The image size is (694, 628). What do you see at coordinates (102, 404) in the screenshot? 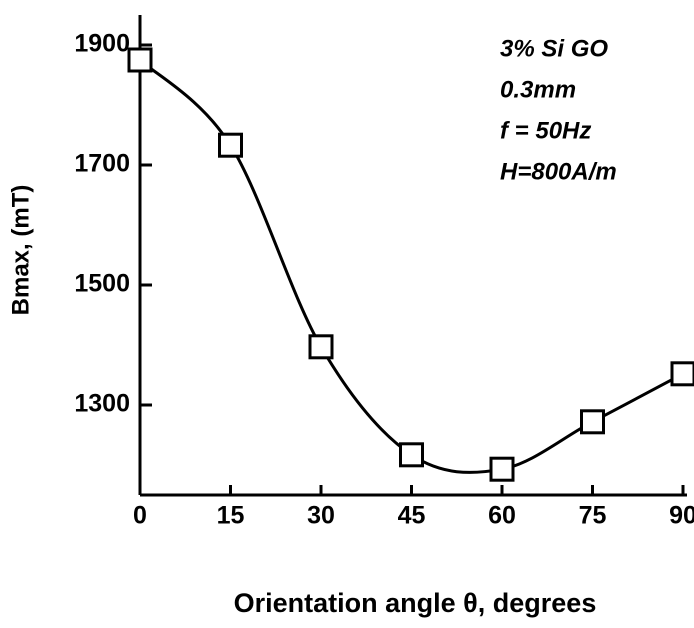
I see `y-tick-label: 1300` at bounding box center [102, 404].